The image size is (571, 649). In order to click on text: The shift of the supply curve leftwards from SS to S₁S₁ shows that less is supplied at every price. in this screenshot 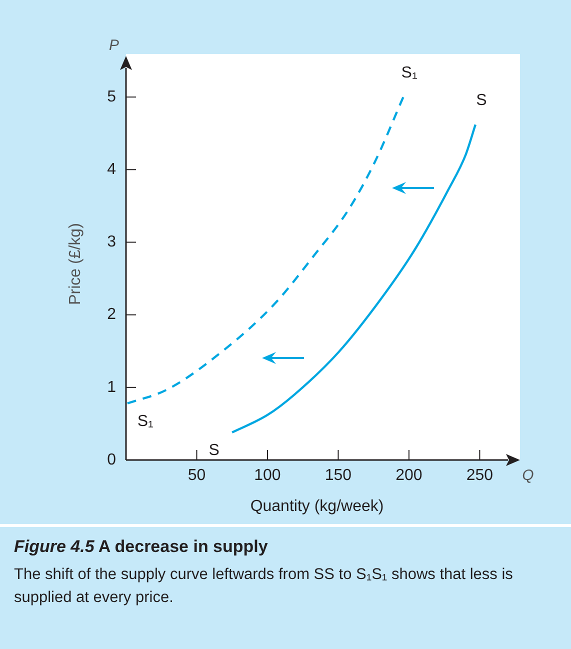, I will do `click(264, 586)`.